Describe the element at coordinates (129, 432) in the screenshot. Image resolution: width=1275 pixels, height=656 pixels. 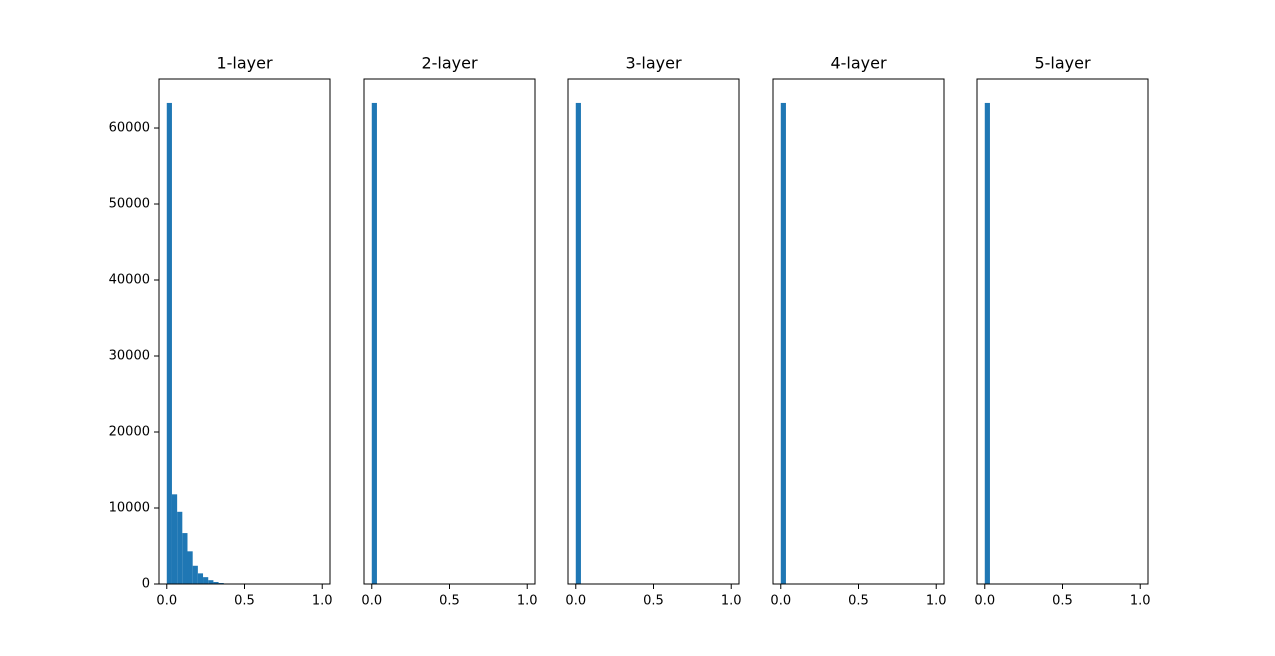
I see `y-tick-label: 20000` at that location.